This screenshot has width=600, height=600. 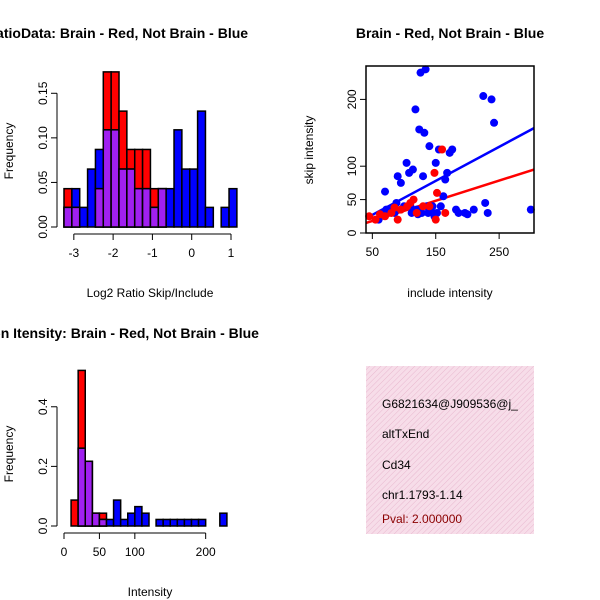 I want to click on ratio-axes: -3 -2 -1 0 1 0.00 0.05 0.10 0.15, so click(x=135, y=170).